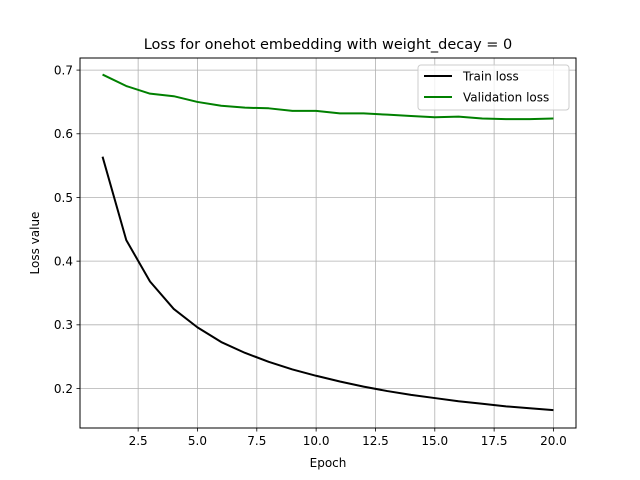  Describe the element at coordinates (63, 134) in the screenshot. I see `y-tick-label: 0.6` at that location.